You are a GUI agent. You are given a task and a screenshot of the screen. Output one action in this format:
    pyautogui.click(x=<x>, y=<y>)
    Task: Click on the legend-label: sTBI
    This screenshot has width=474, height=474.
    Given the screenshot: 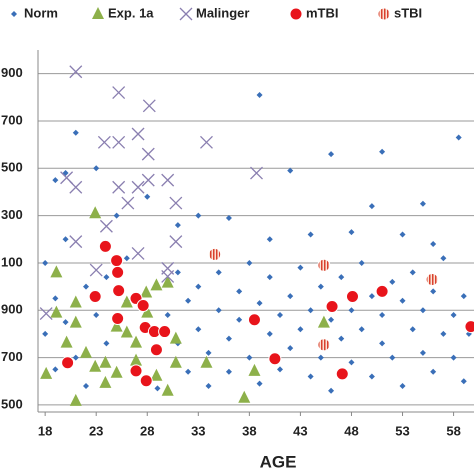 What is the action you would take?
    pyautogui.click(x=408, y=12)
    